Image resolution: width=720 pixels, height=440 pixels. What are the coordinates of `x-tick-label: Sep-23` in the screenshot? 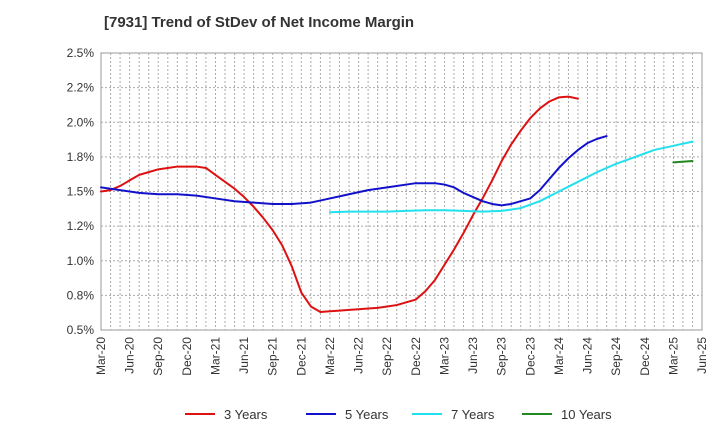 It's located at (502, 356).